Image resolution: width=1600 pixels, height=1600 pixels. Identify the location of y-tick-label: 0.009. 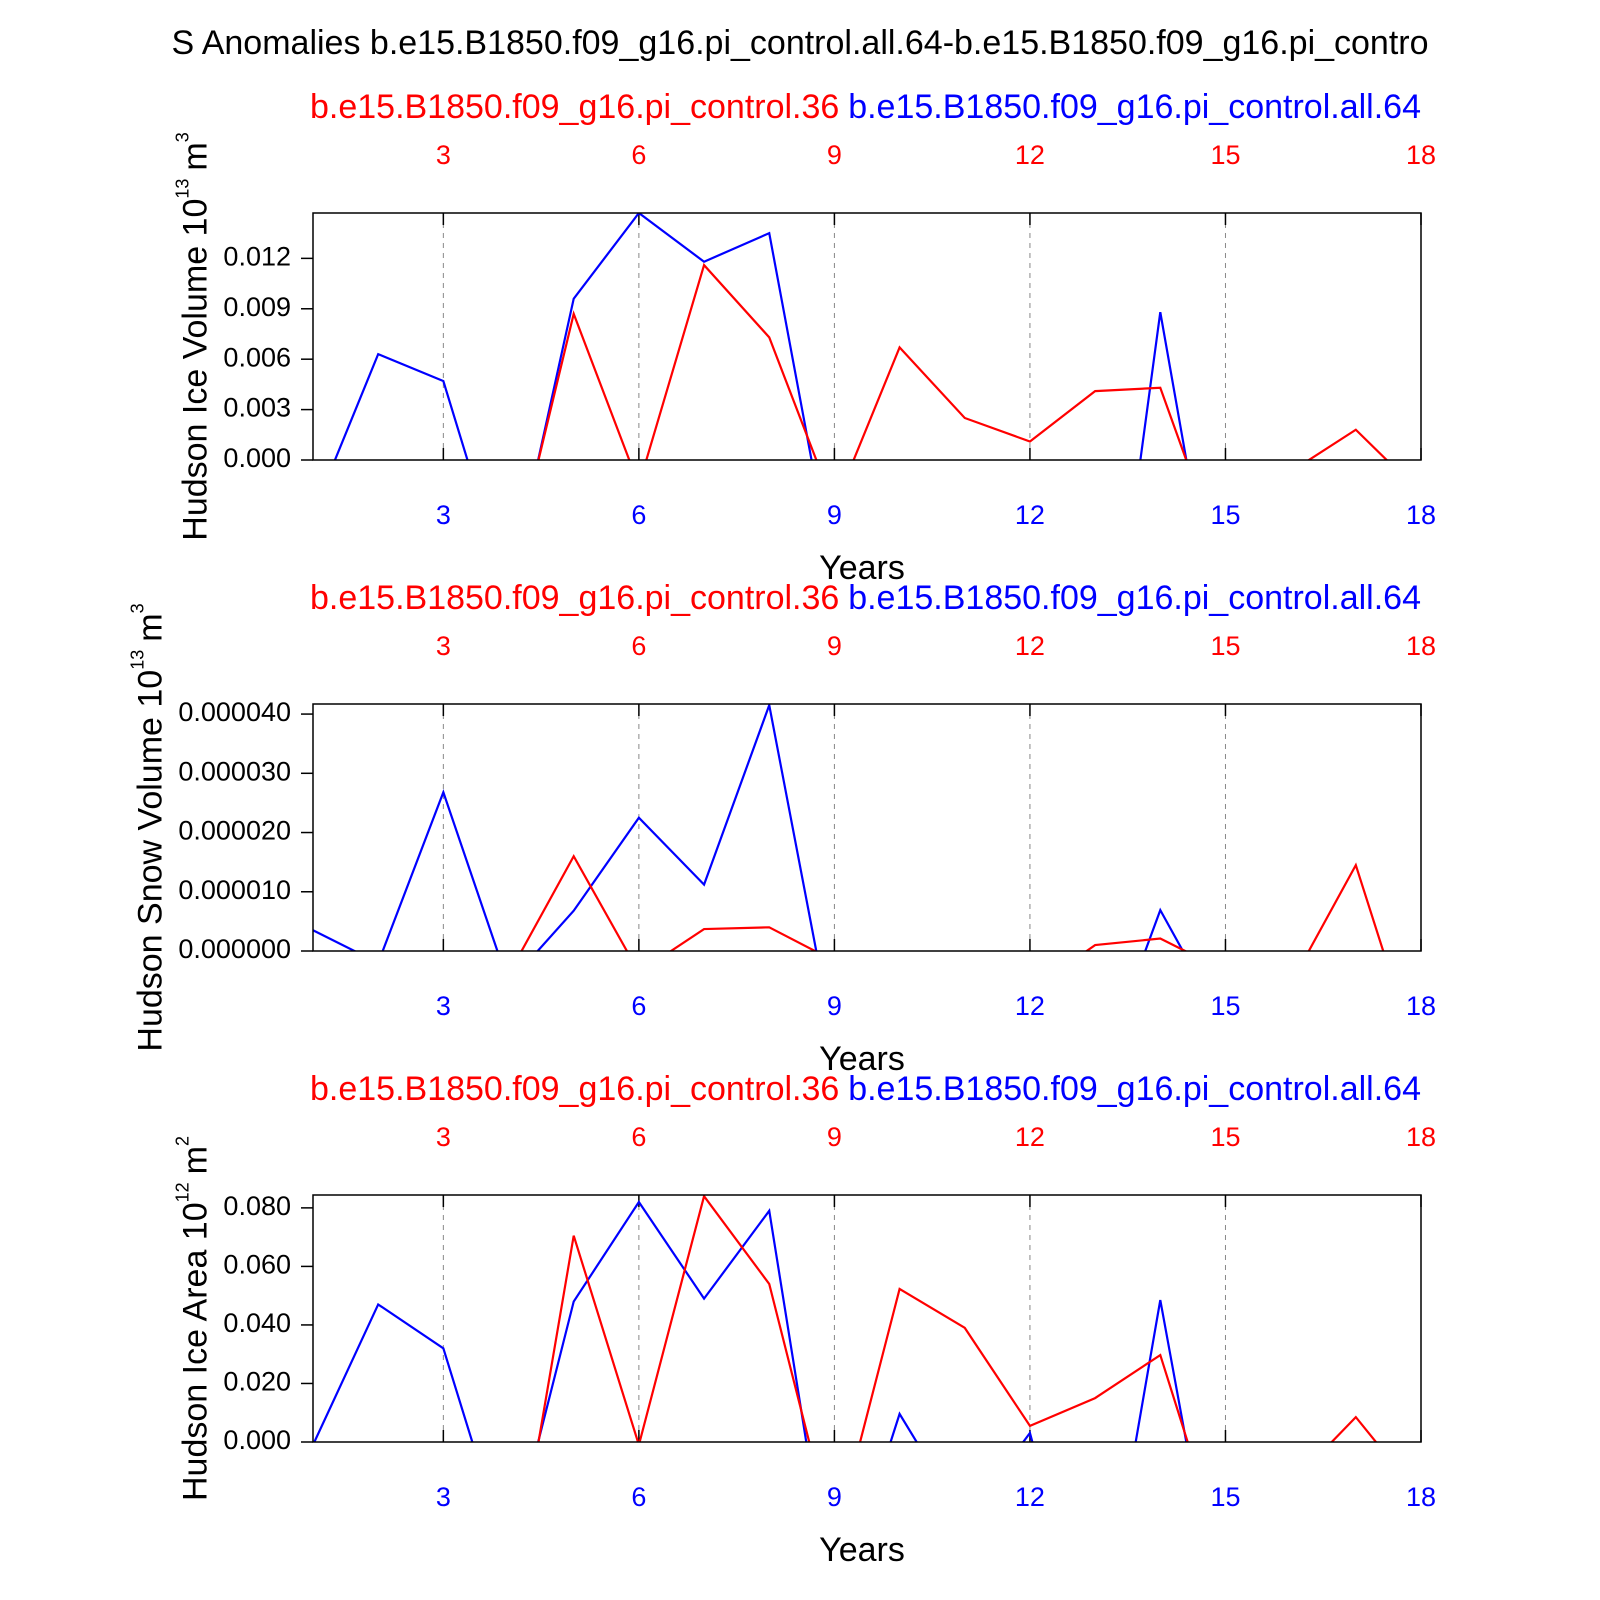
(257, 307).